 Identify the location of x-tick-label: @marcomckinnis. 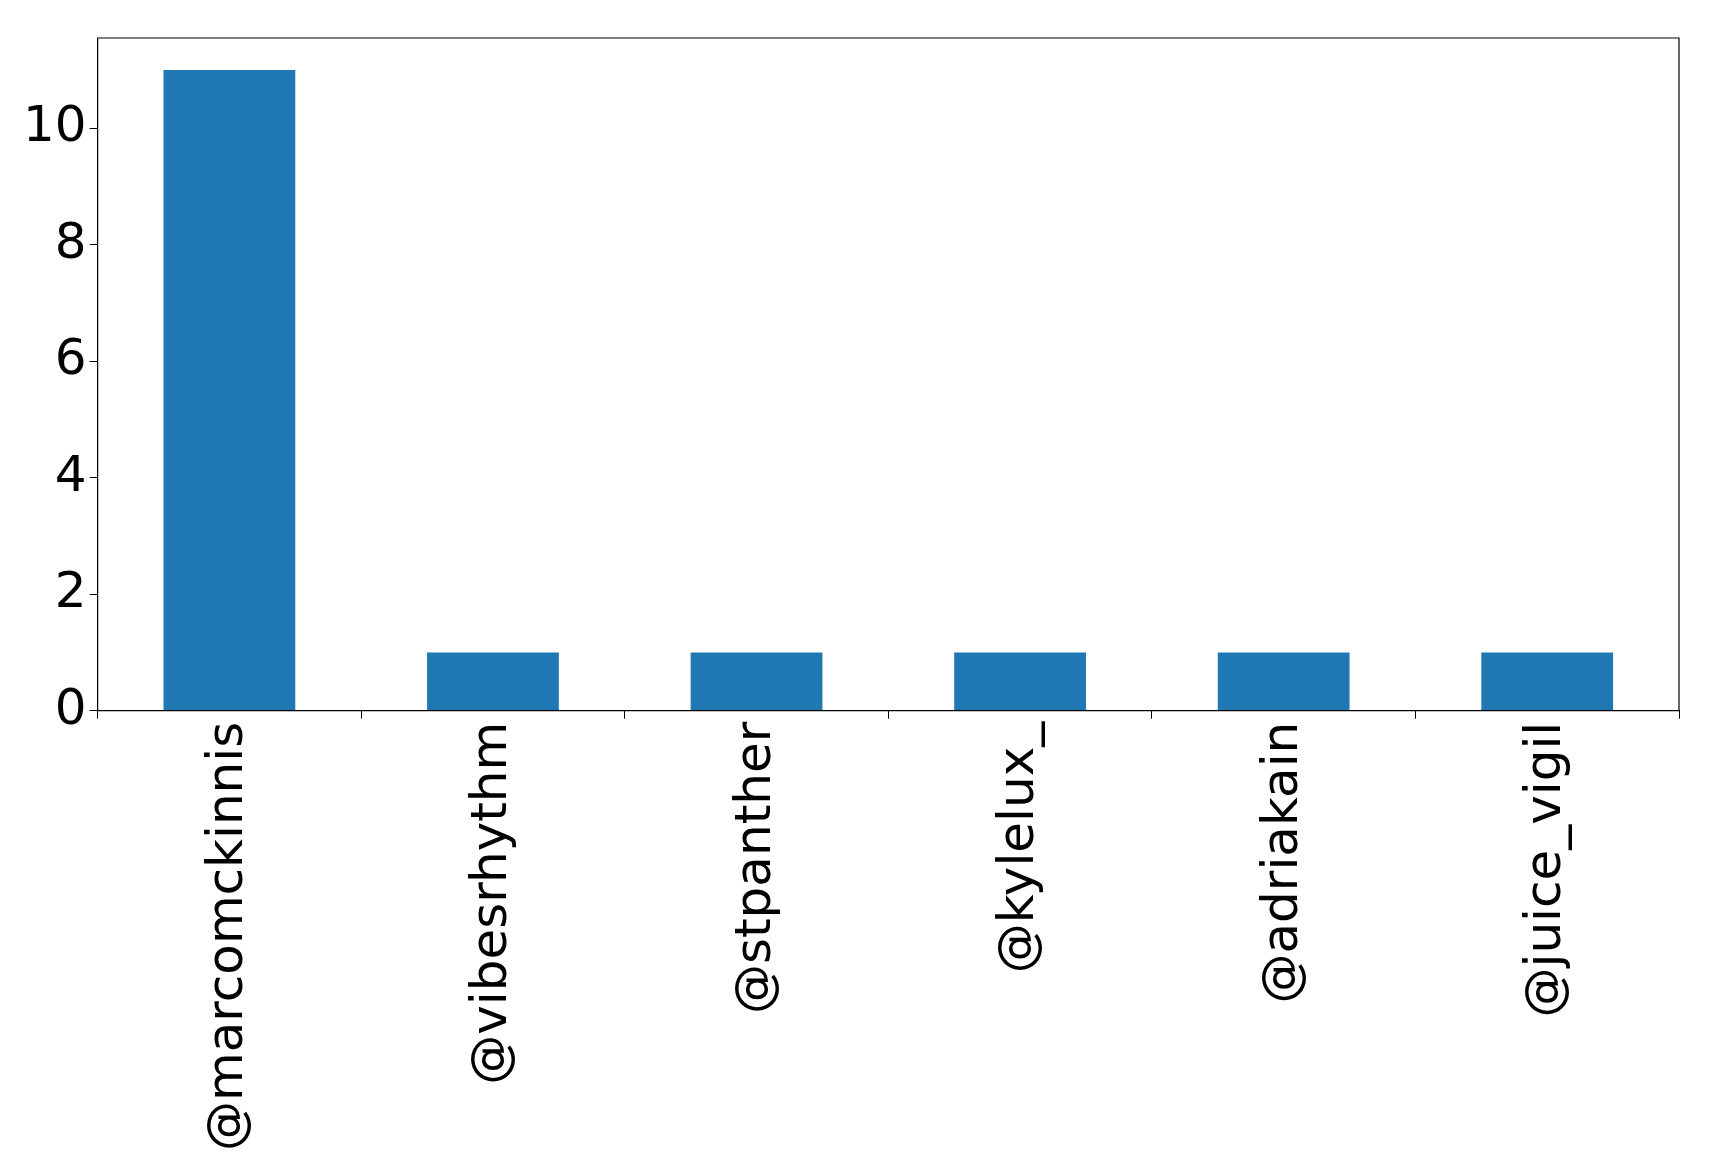
(225, 936).